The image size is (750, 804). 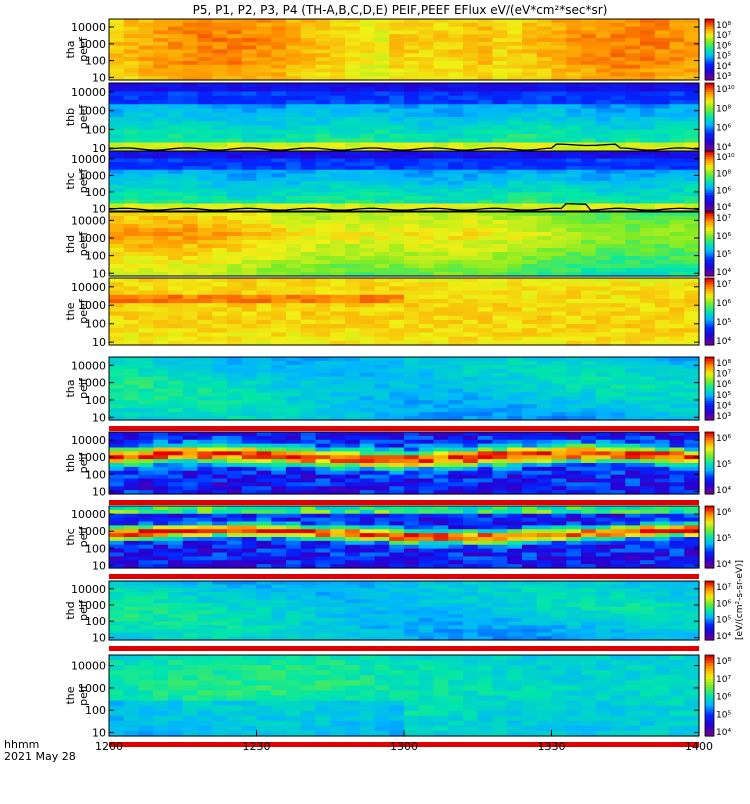 I want to click on status-bar-white, so click(x=404, y=424).